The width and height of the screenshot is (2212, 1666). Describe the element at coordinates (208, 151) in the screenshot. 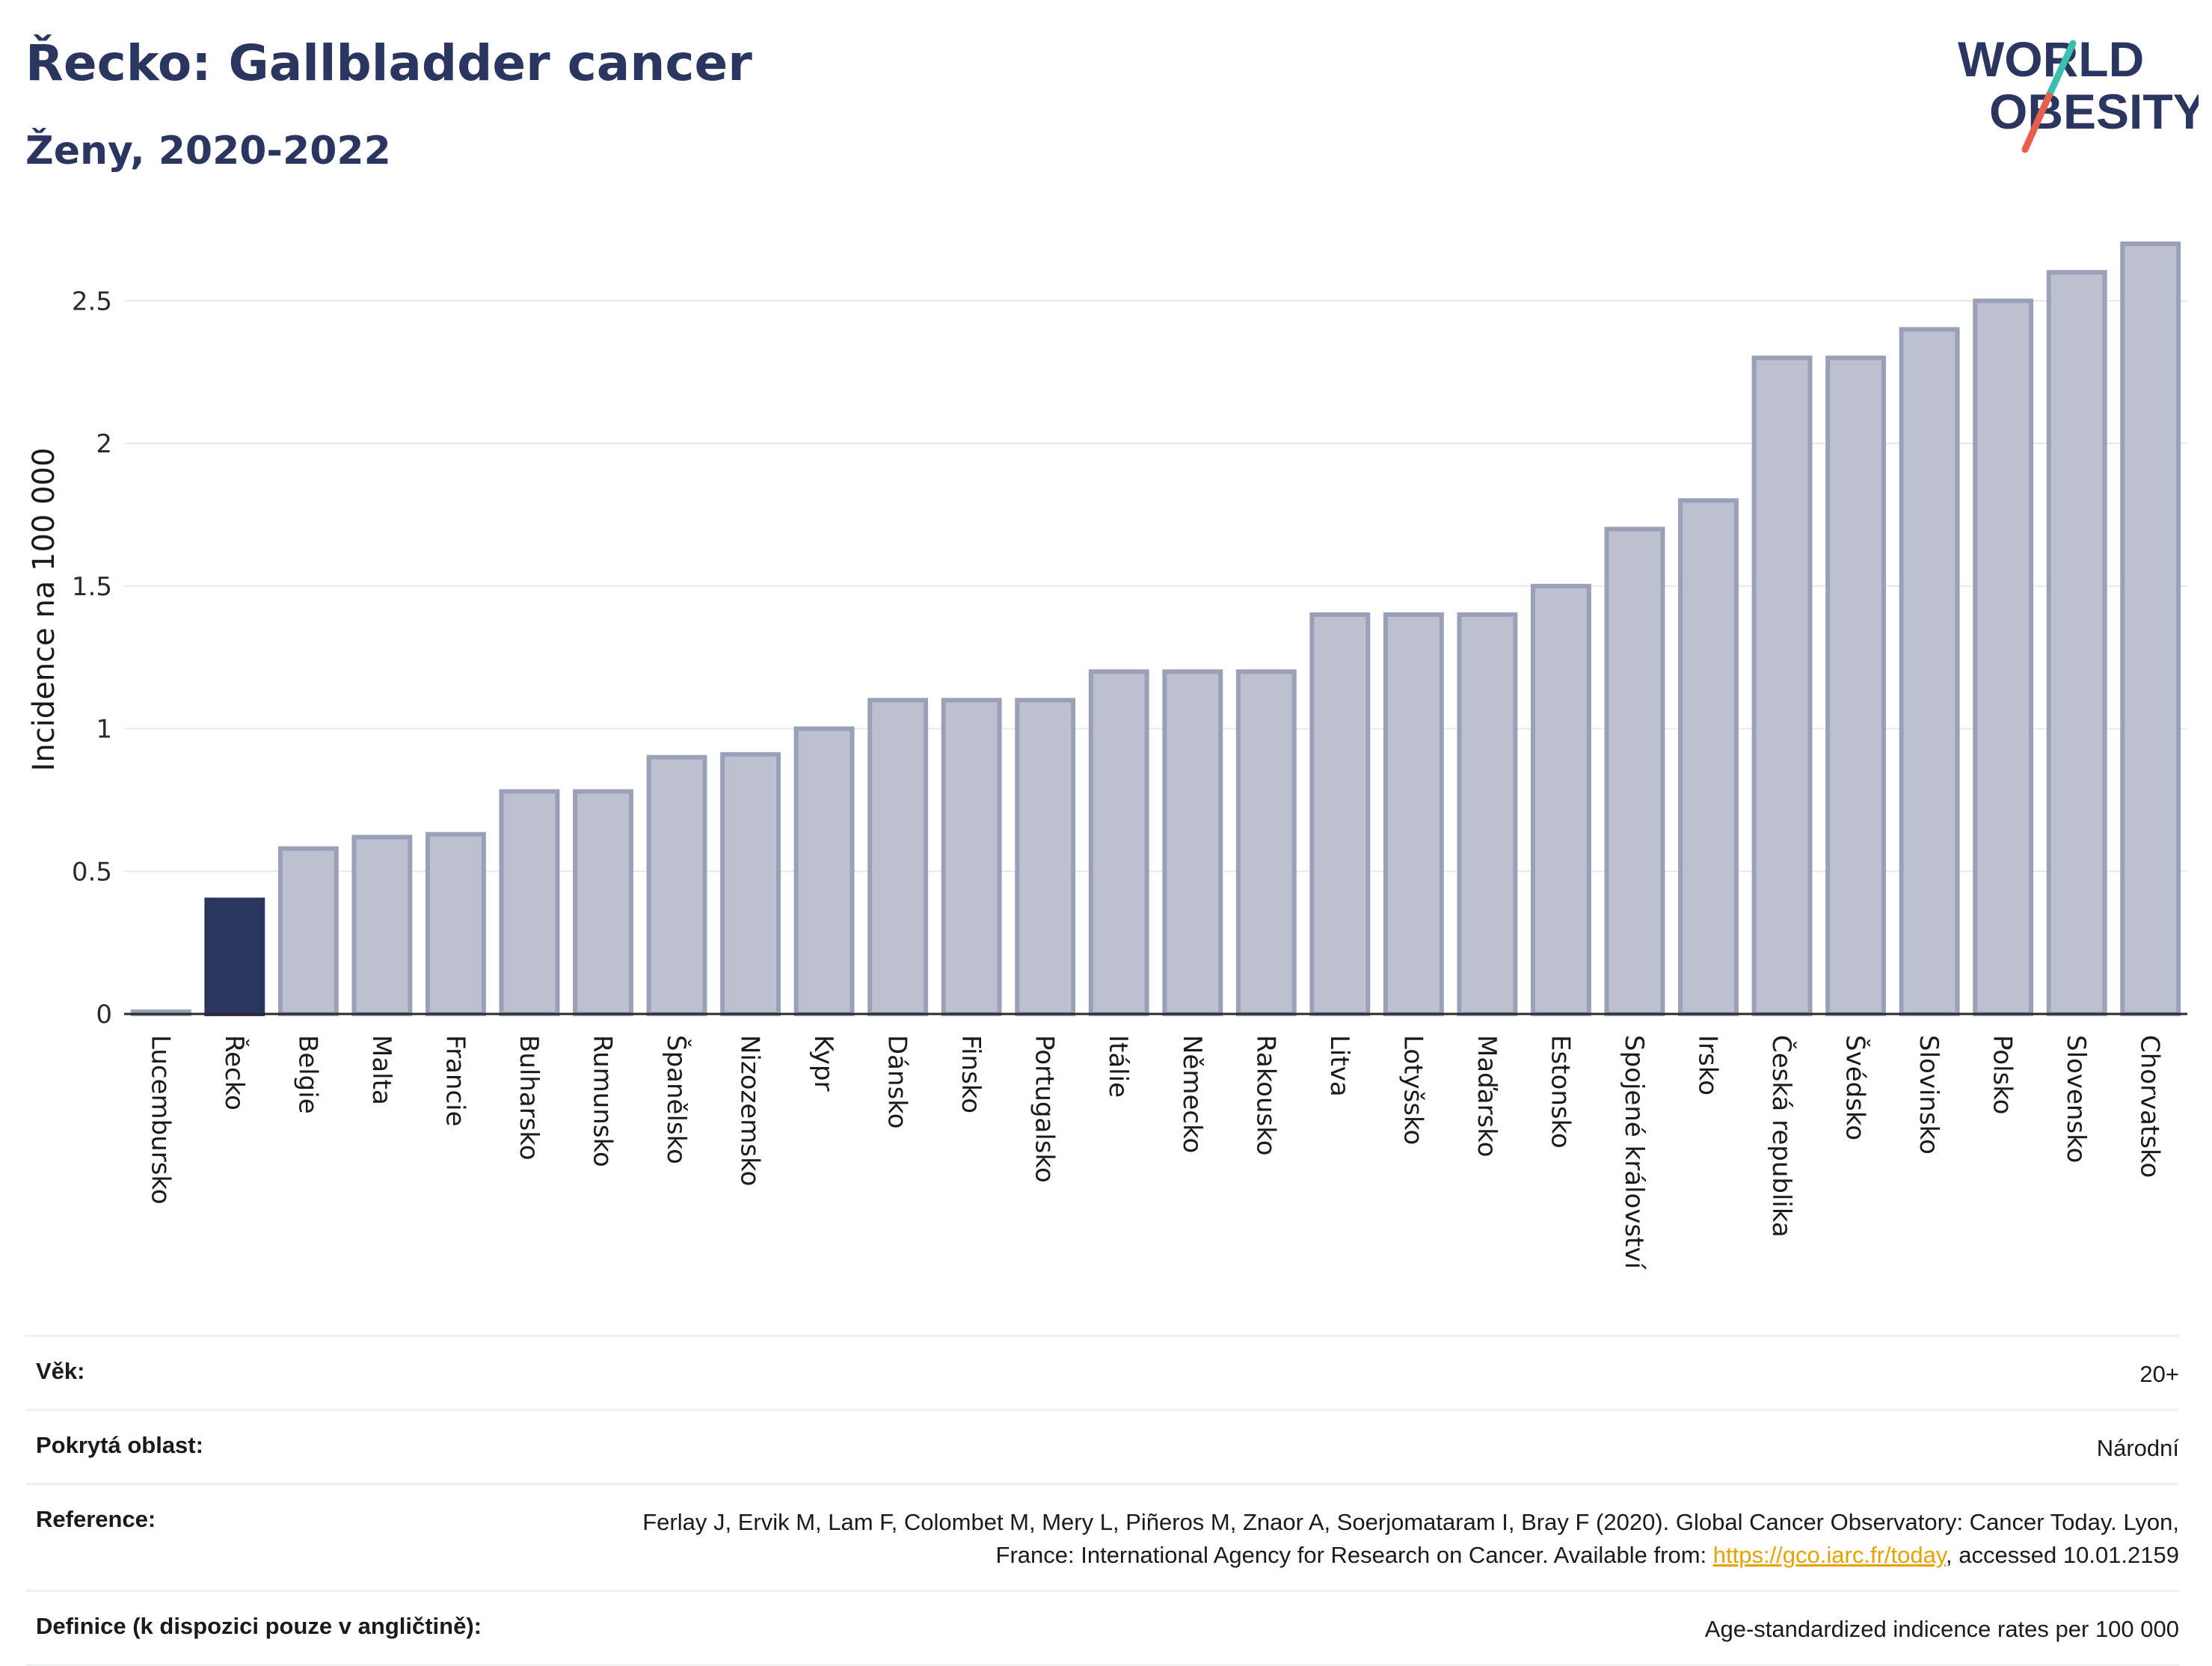

I see `chart-subtitle: Ženy, 2020-2022` at that location.